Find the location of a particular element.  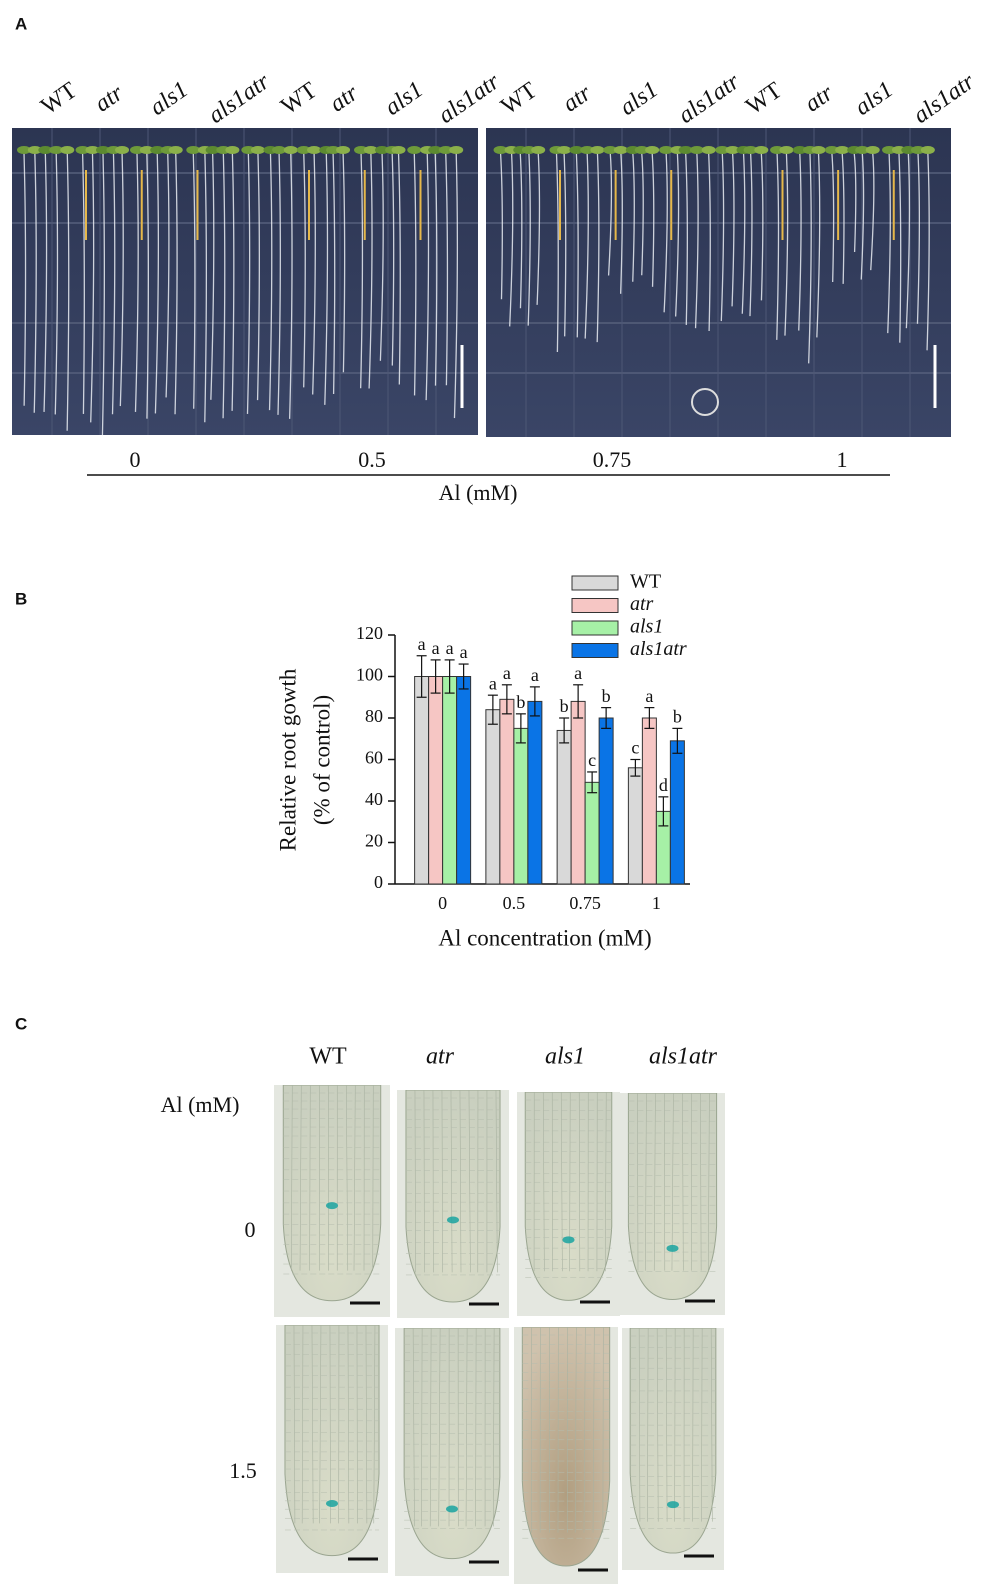

x-tick-label: 0.75 is located at coordinates (585, 903).